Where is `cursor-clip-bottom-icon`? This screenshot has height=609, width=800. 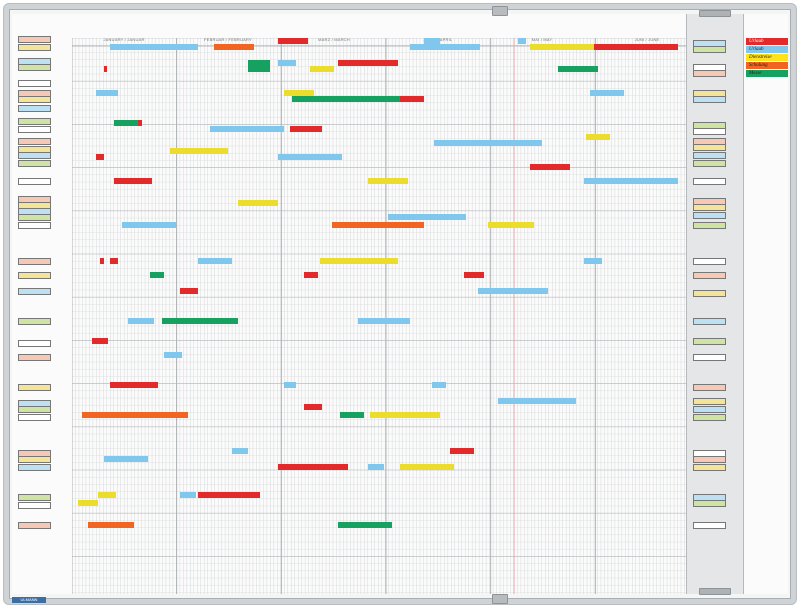 cursor-clip-bottom-icon is located at coordinates (500, 599).